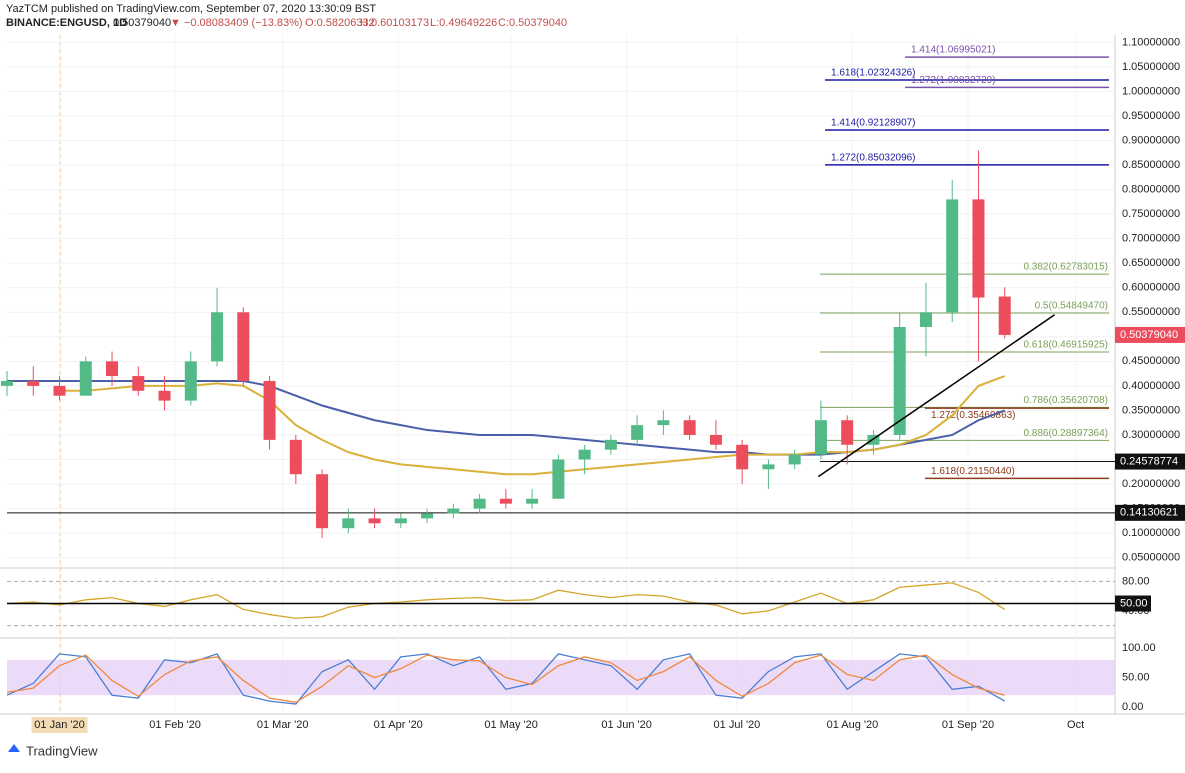 This screenshot has height=773, width=1185. Describe the element at coordinates (1151, 239) in the screenshot. I see `y-tick-label: 0.70000000` at that location.